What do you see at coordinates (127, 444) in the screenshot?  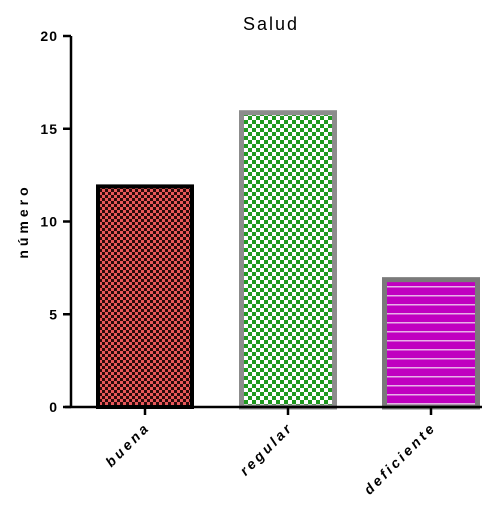 I see `x-tick-label-buena: buena` at bounding box center [127, 444].